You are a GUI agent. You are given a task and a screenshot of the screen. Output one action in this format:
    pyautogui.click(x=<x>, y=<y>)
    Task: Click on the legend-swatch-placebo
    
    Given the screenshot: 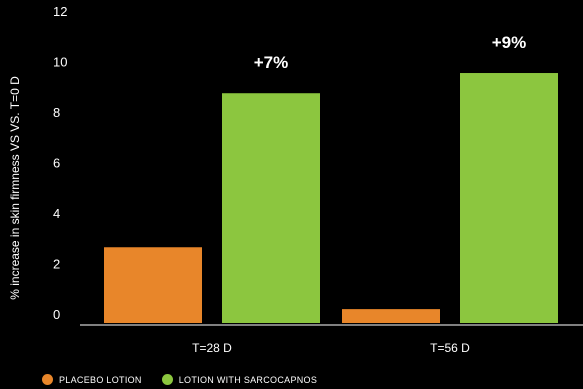 What is the action you would take?
    pyautogui.click(x=47, y=379)
    